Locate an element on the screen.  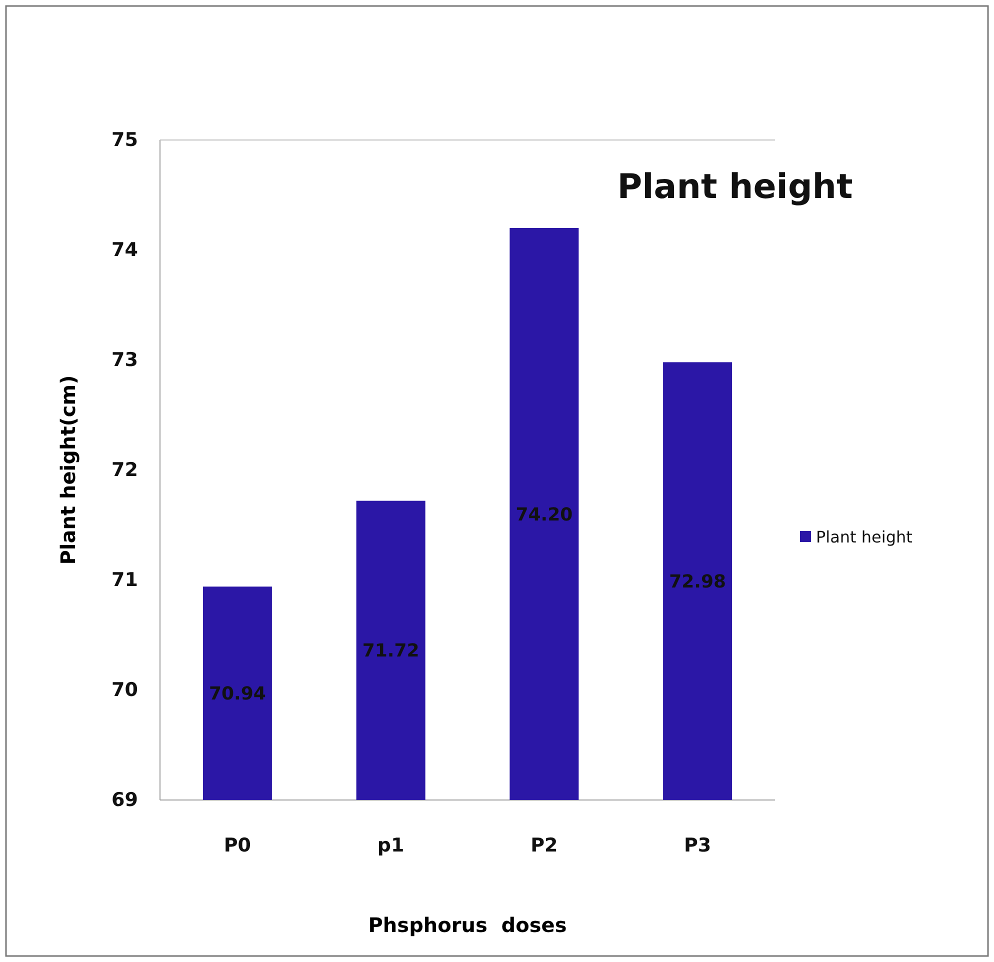
legend-label: Plant height is located at coordinates (864, 537).